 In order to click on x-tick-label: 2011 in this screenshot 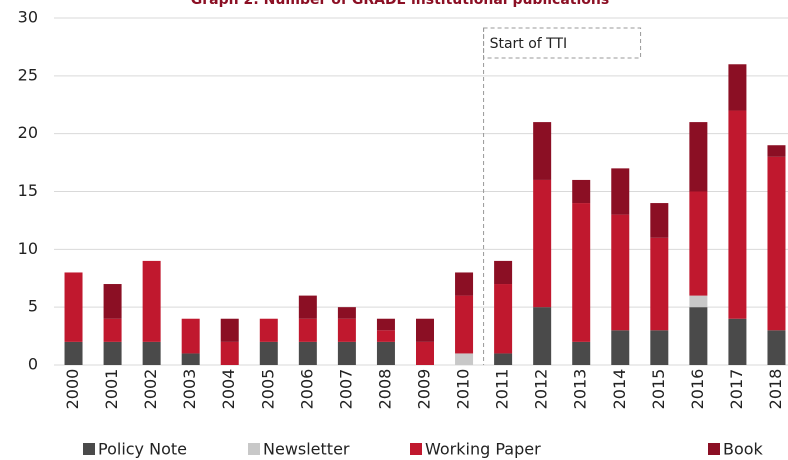, I will do `click(502, 389)`.